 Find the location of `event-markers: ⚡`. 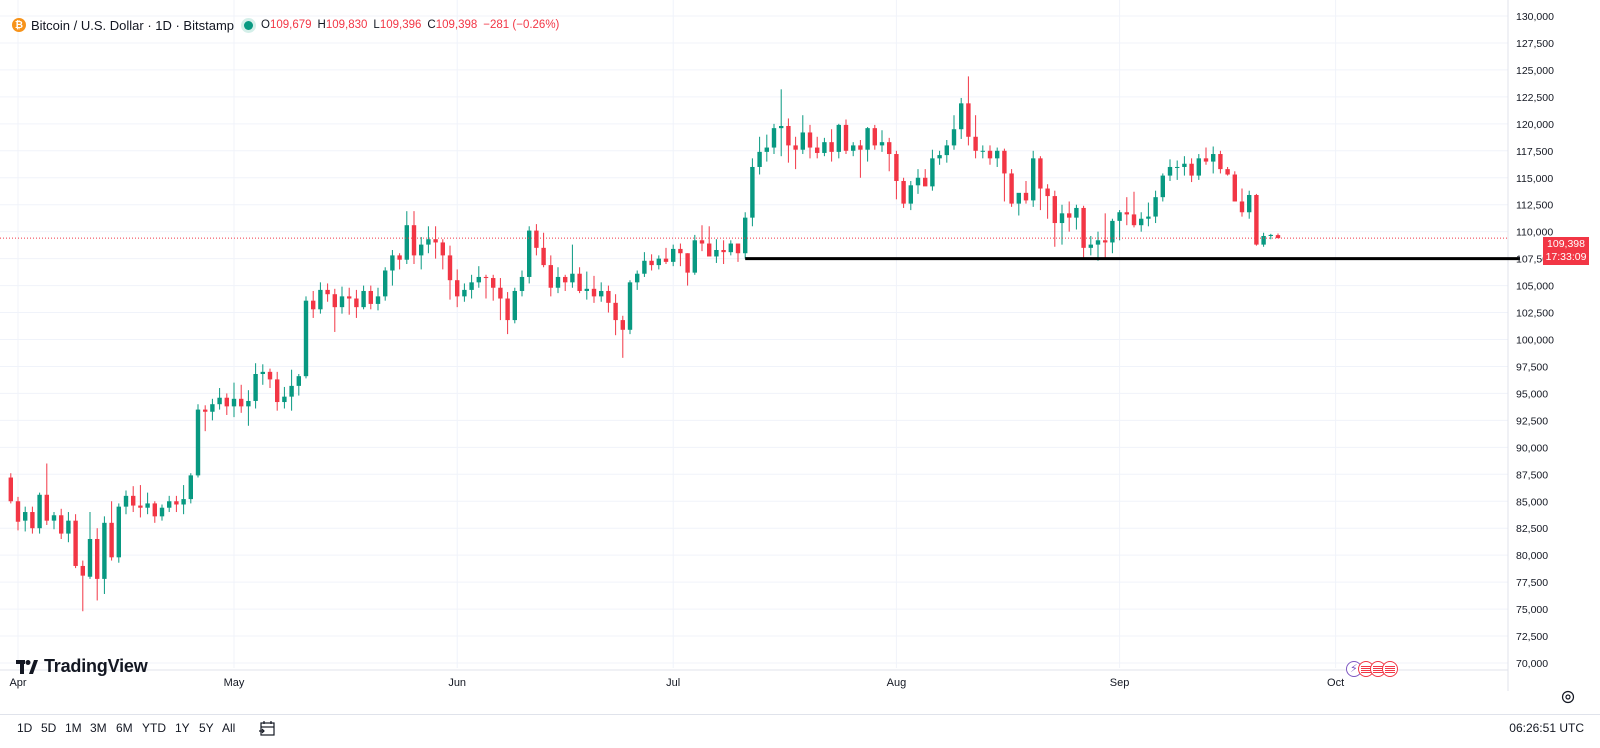

event-markers: ⚡ is located at coordinates (1372, 669).